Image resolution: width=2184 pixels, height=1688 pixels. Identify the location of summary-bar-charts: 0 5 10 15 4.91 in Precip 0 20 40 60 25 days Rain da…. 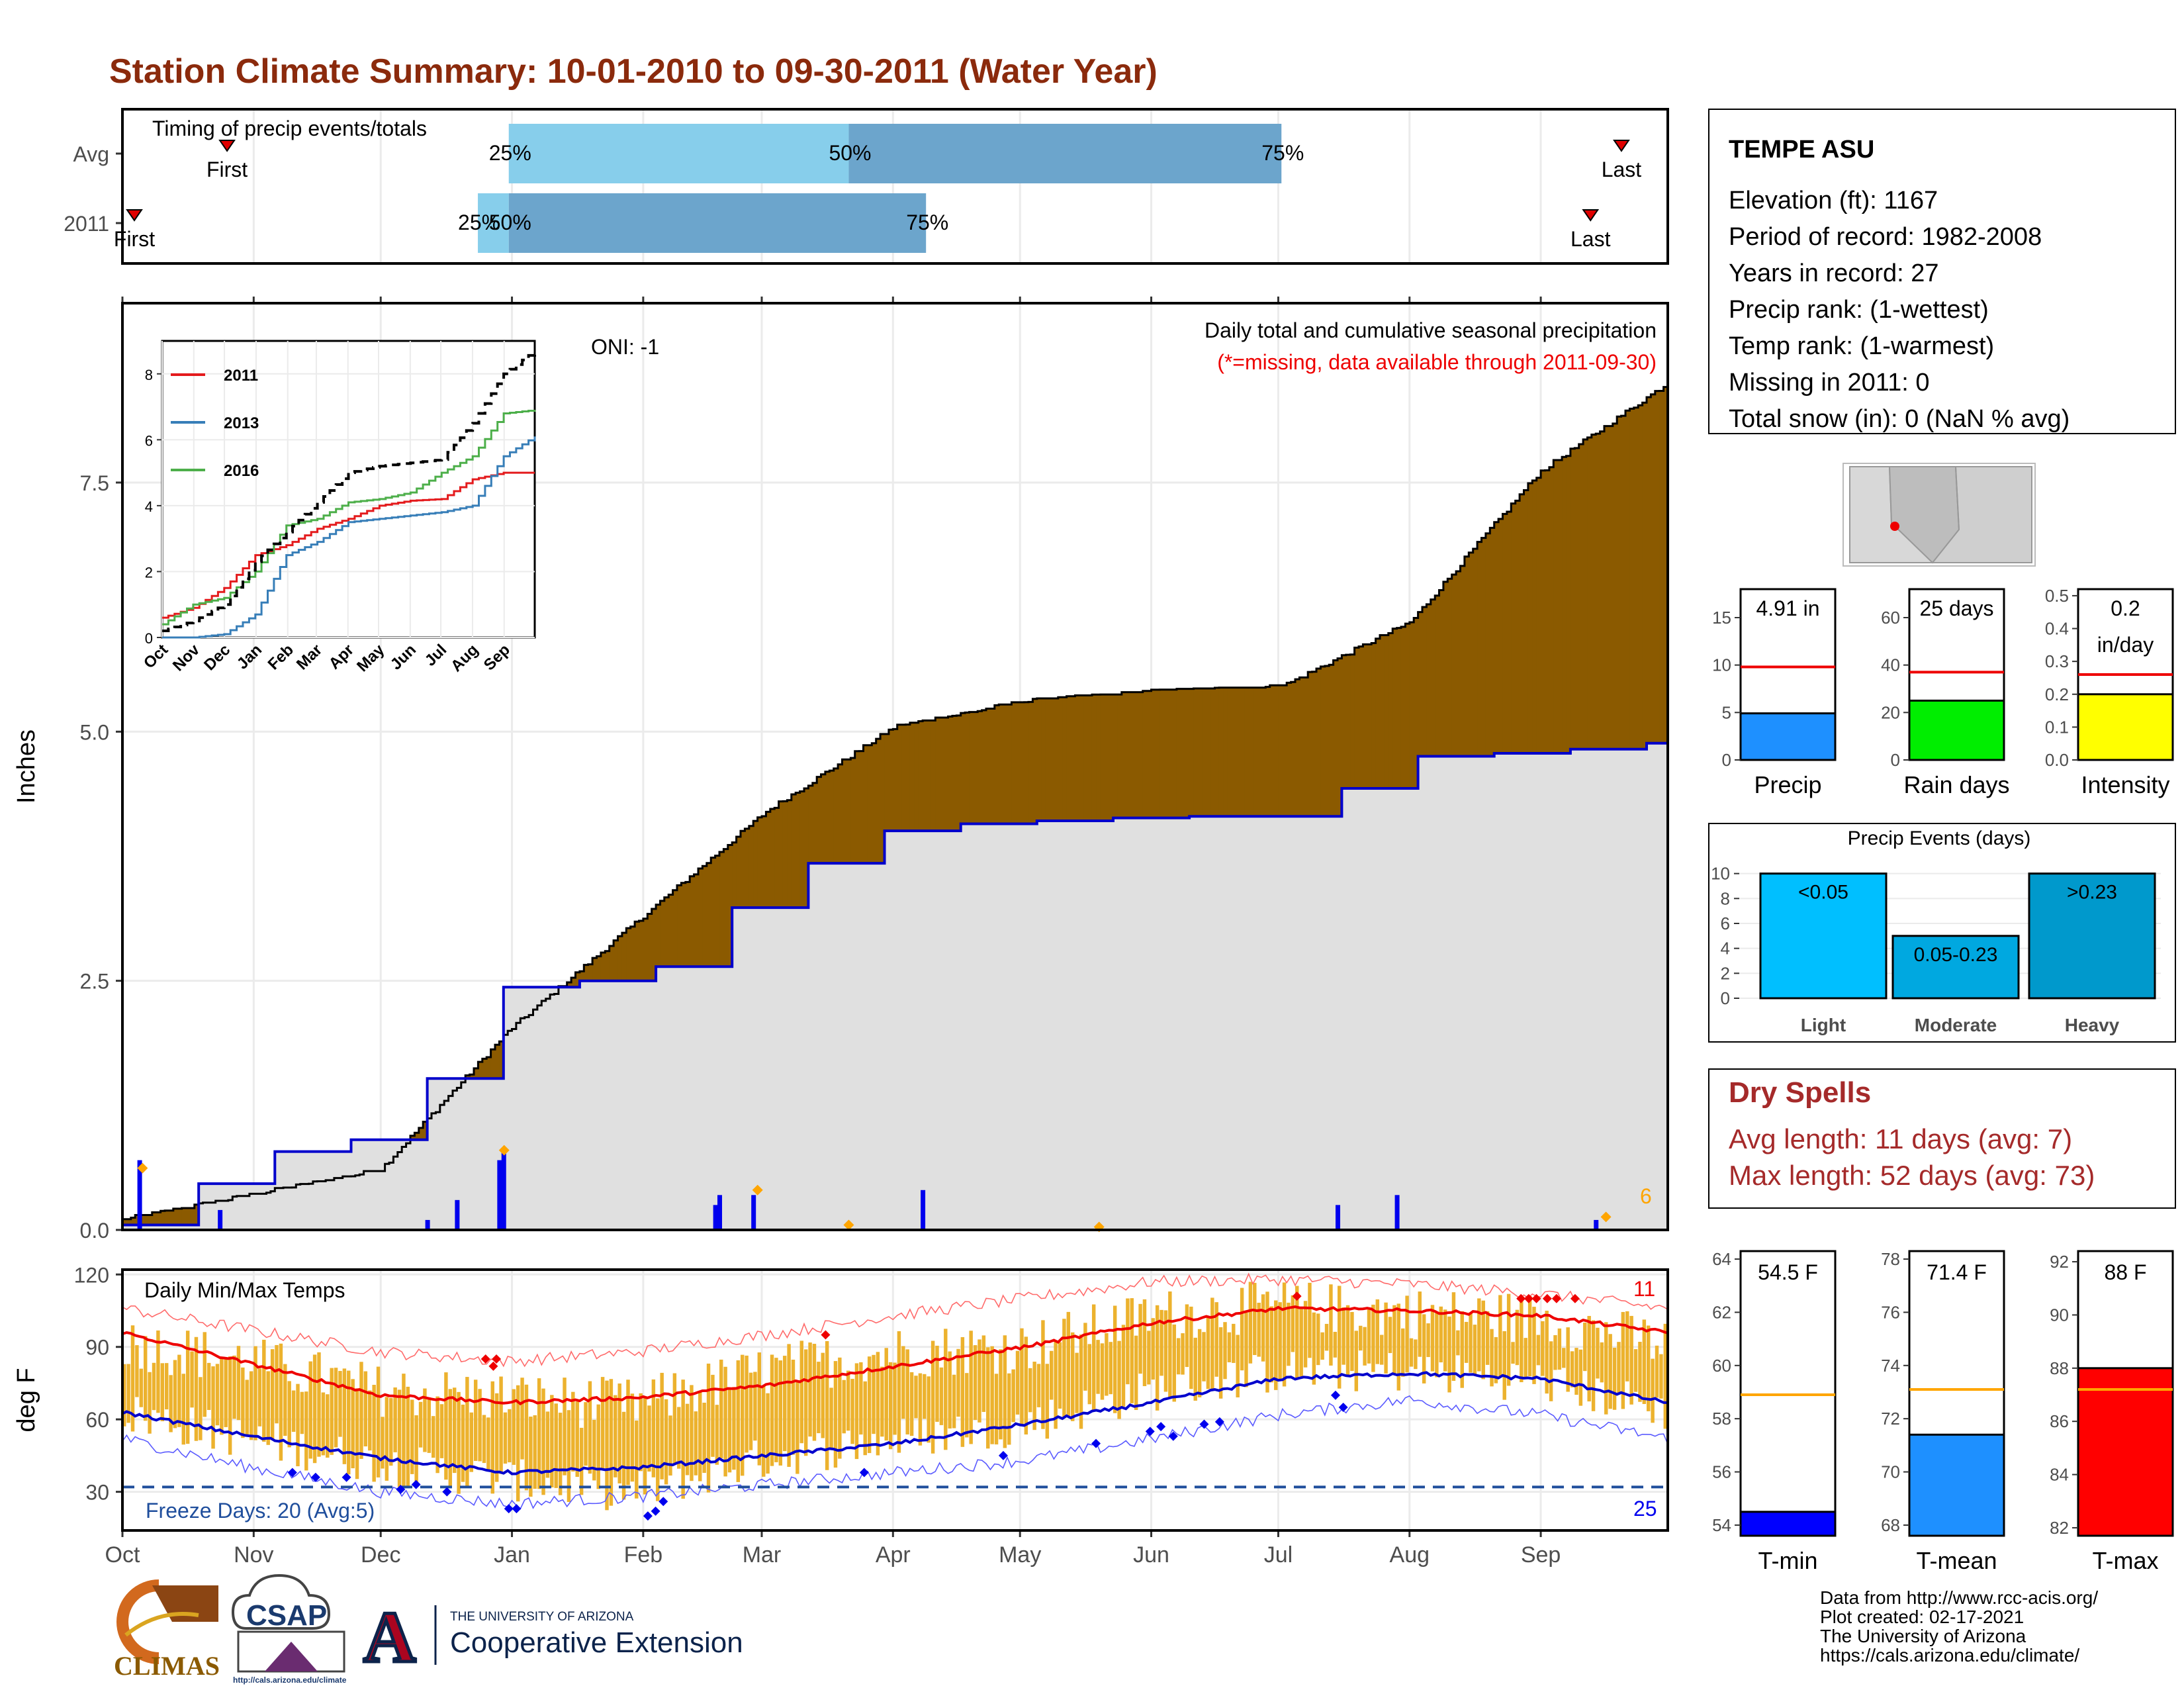
(1943, 692).